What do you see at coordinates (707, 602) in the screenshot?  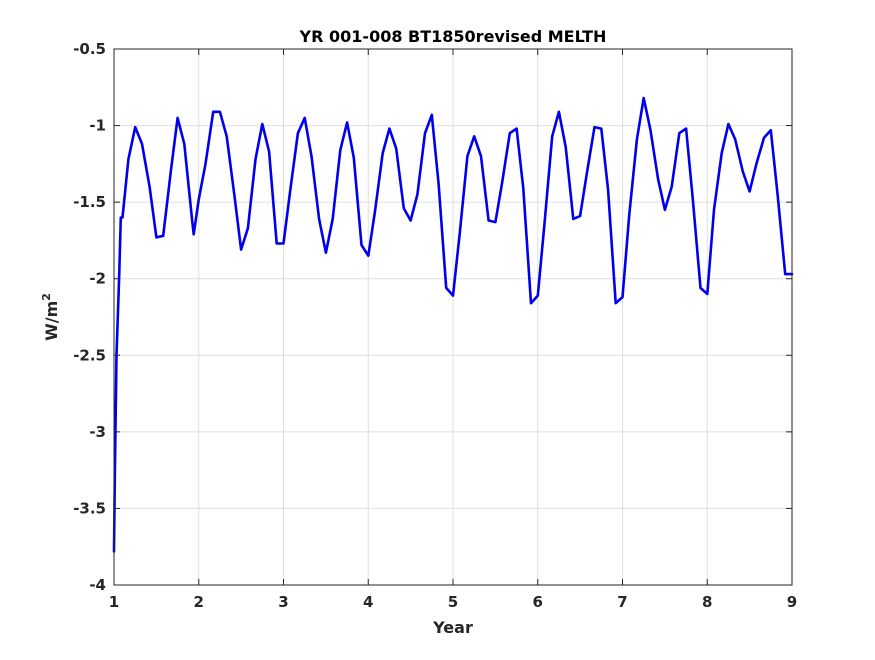 I see `x-tick-label: 8` at bounding box center [707, 602].